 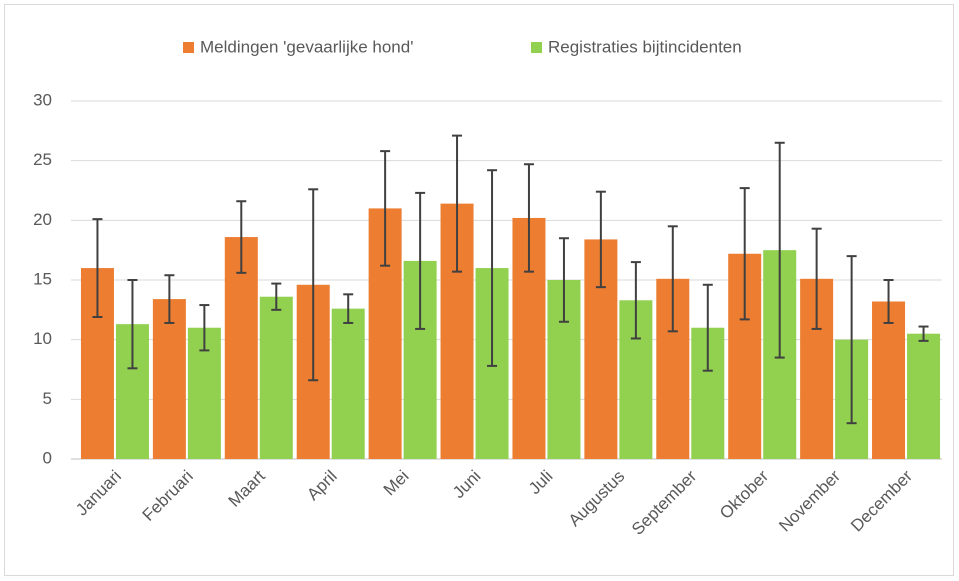 What do you see at coordinates (42, 219) in the screenshot?
I see `y-tick-label: 20` at bounding box center [42, 219].